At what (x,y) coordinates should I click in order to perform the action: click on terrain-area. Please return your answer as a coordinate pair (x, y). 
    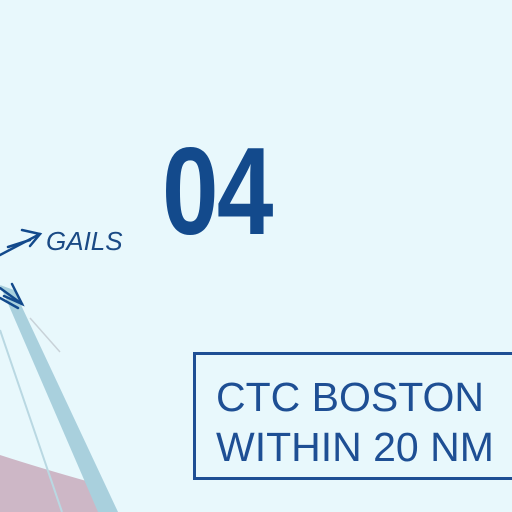
    Looking at the image, I should click on (54, 483).